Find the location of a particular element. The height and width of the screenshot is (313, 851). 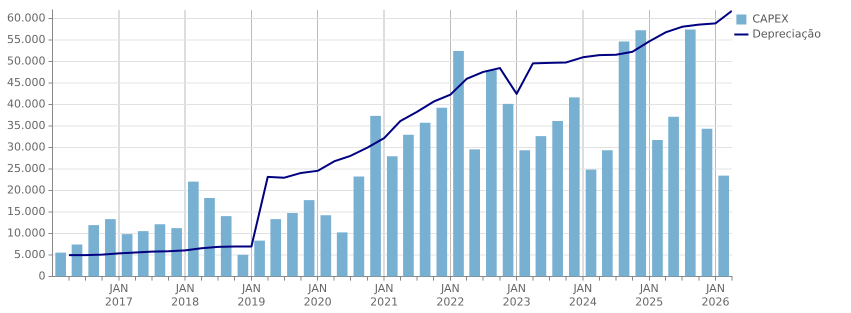

x-tick-label: JAN 2023 is located at coordinates (516, 295).